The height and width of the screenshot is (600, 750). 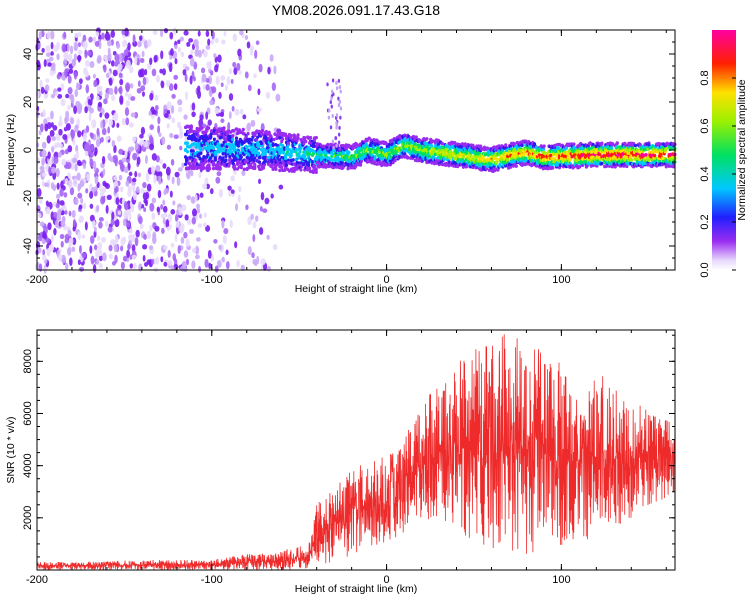 What do you see at coordinates (724, 150) in the screenshot?
I see `colorbar-gradient` at bounding box center [724, 150].